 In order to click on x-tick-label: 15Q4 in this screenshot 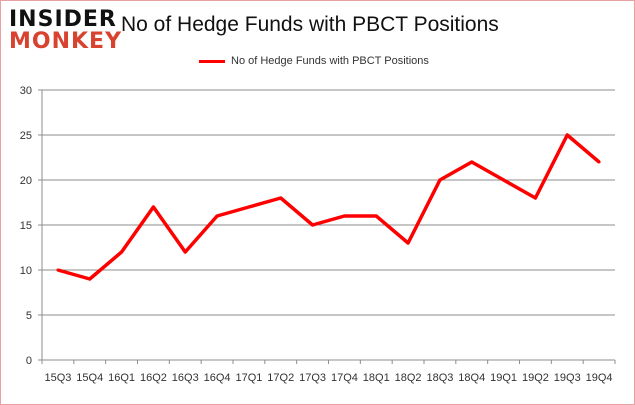, I will do `click(89, 378)`.